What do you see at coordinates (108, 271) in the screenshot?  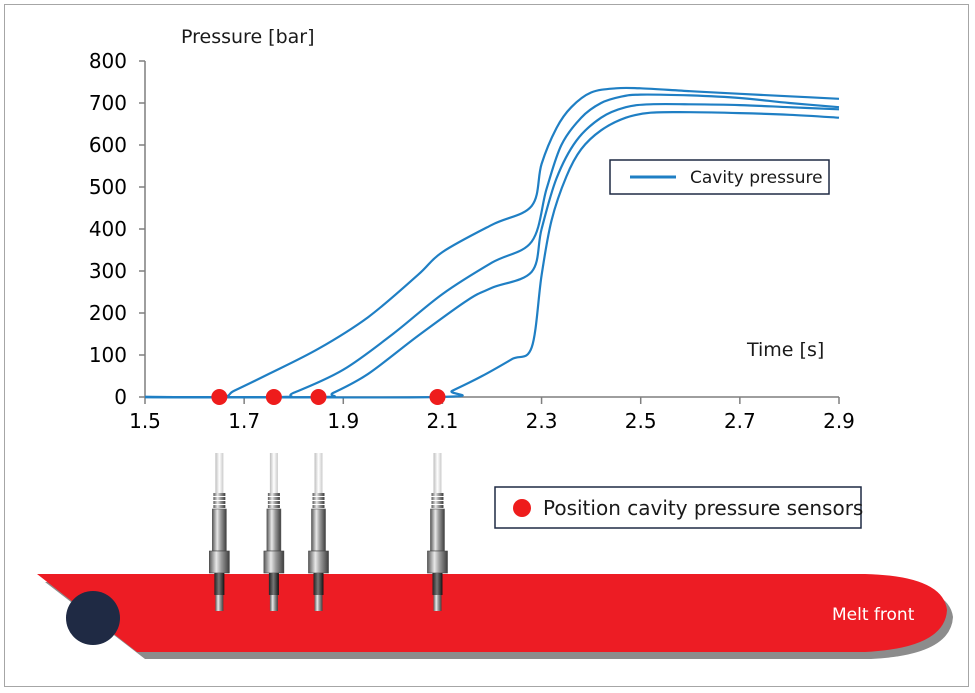 I see `y-tick-label: 300` at bounding box center [108, 271].